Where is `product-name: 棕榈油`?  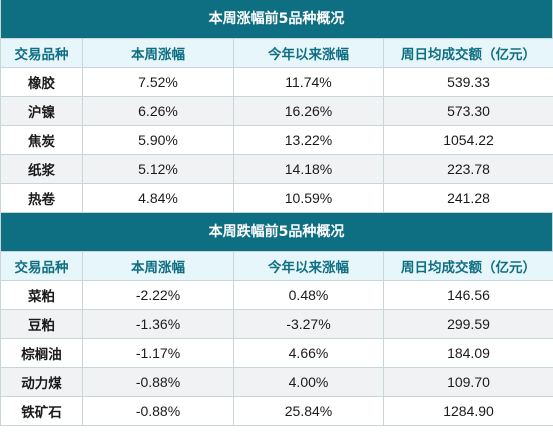 product-name: 棕榈油 is located at coordinates (41, 353).